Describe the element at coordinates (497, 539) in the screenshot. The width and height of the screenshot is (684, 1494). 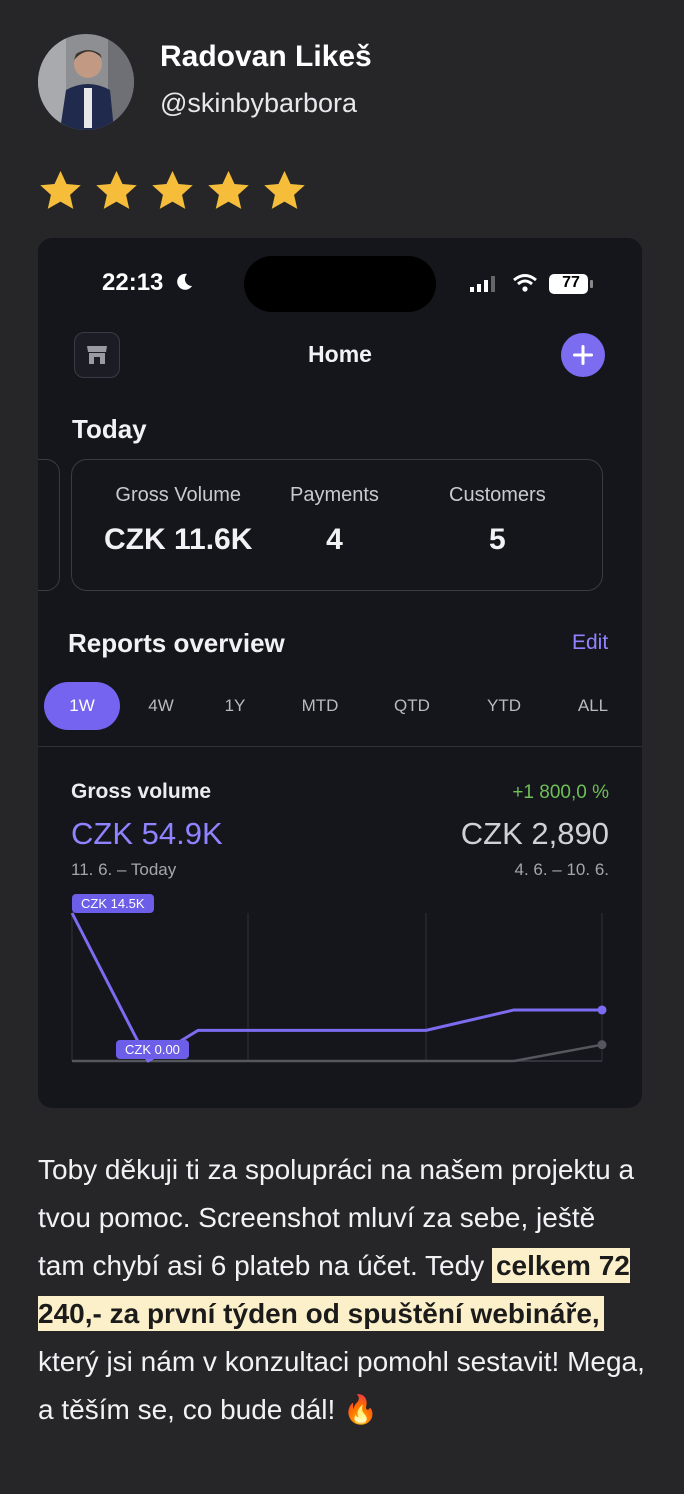
I see `stat-value: 5` at that location.